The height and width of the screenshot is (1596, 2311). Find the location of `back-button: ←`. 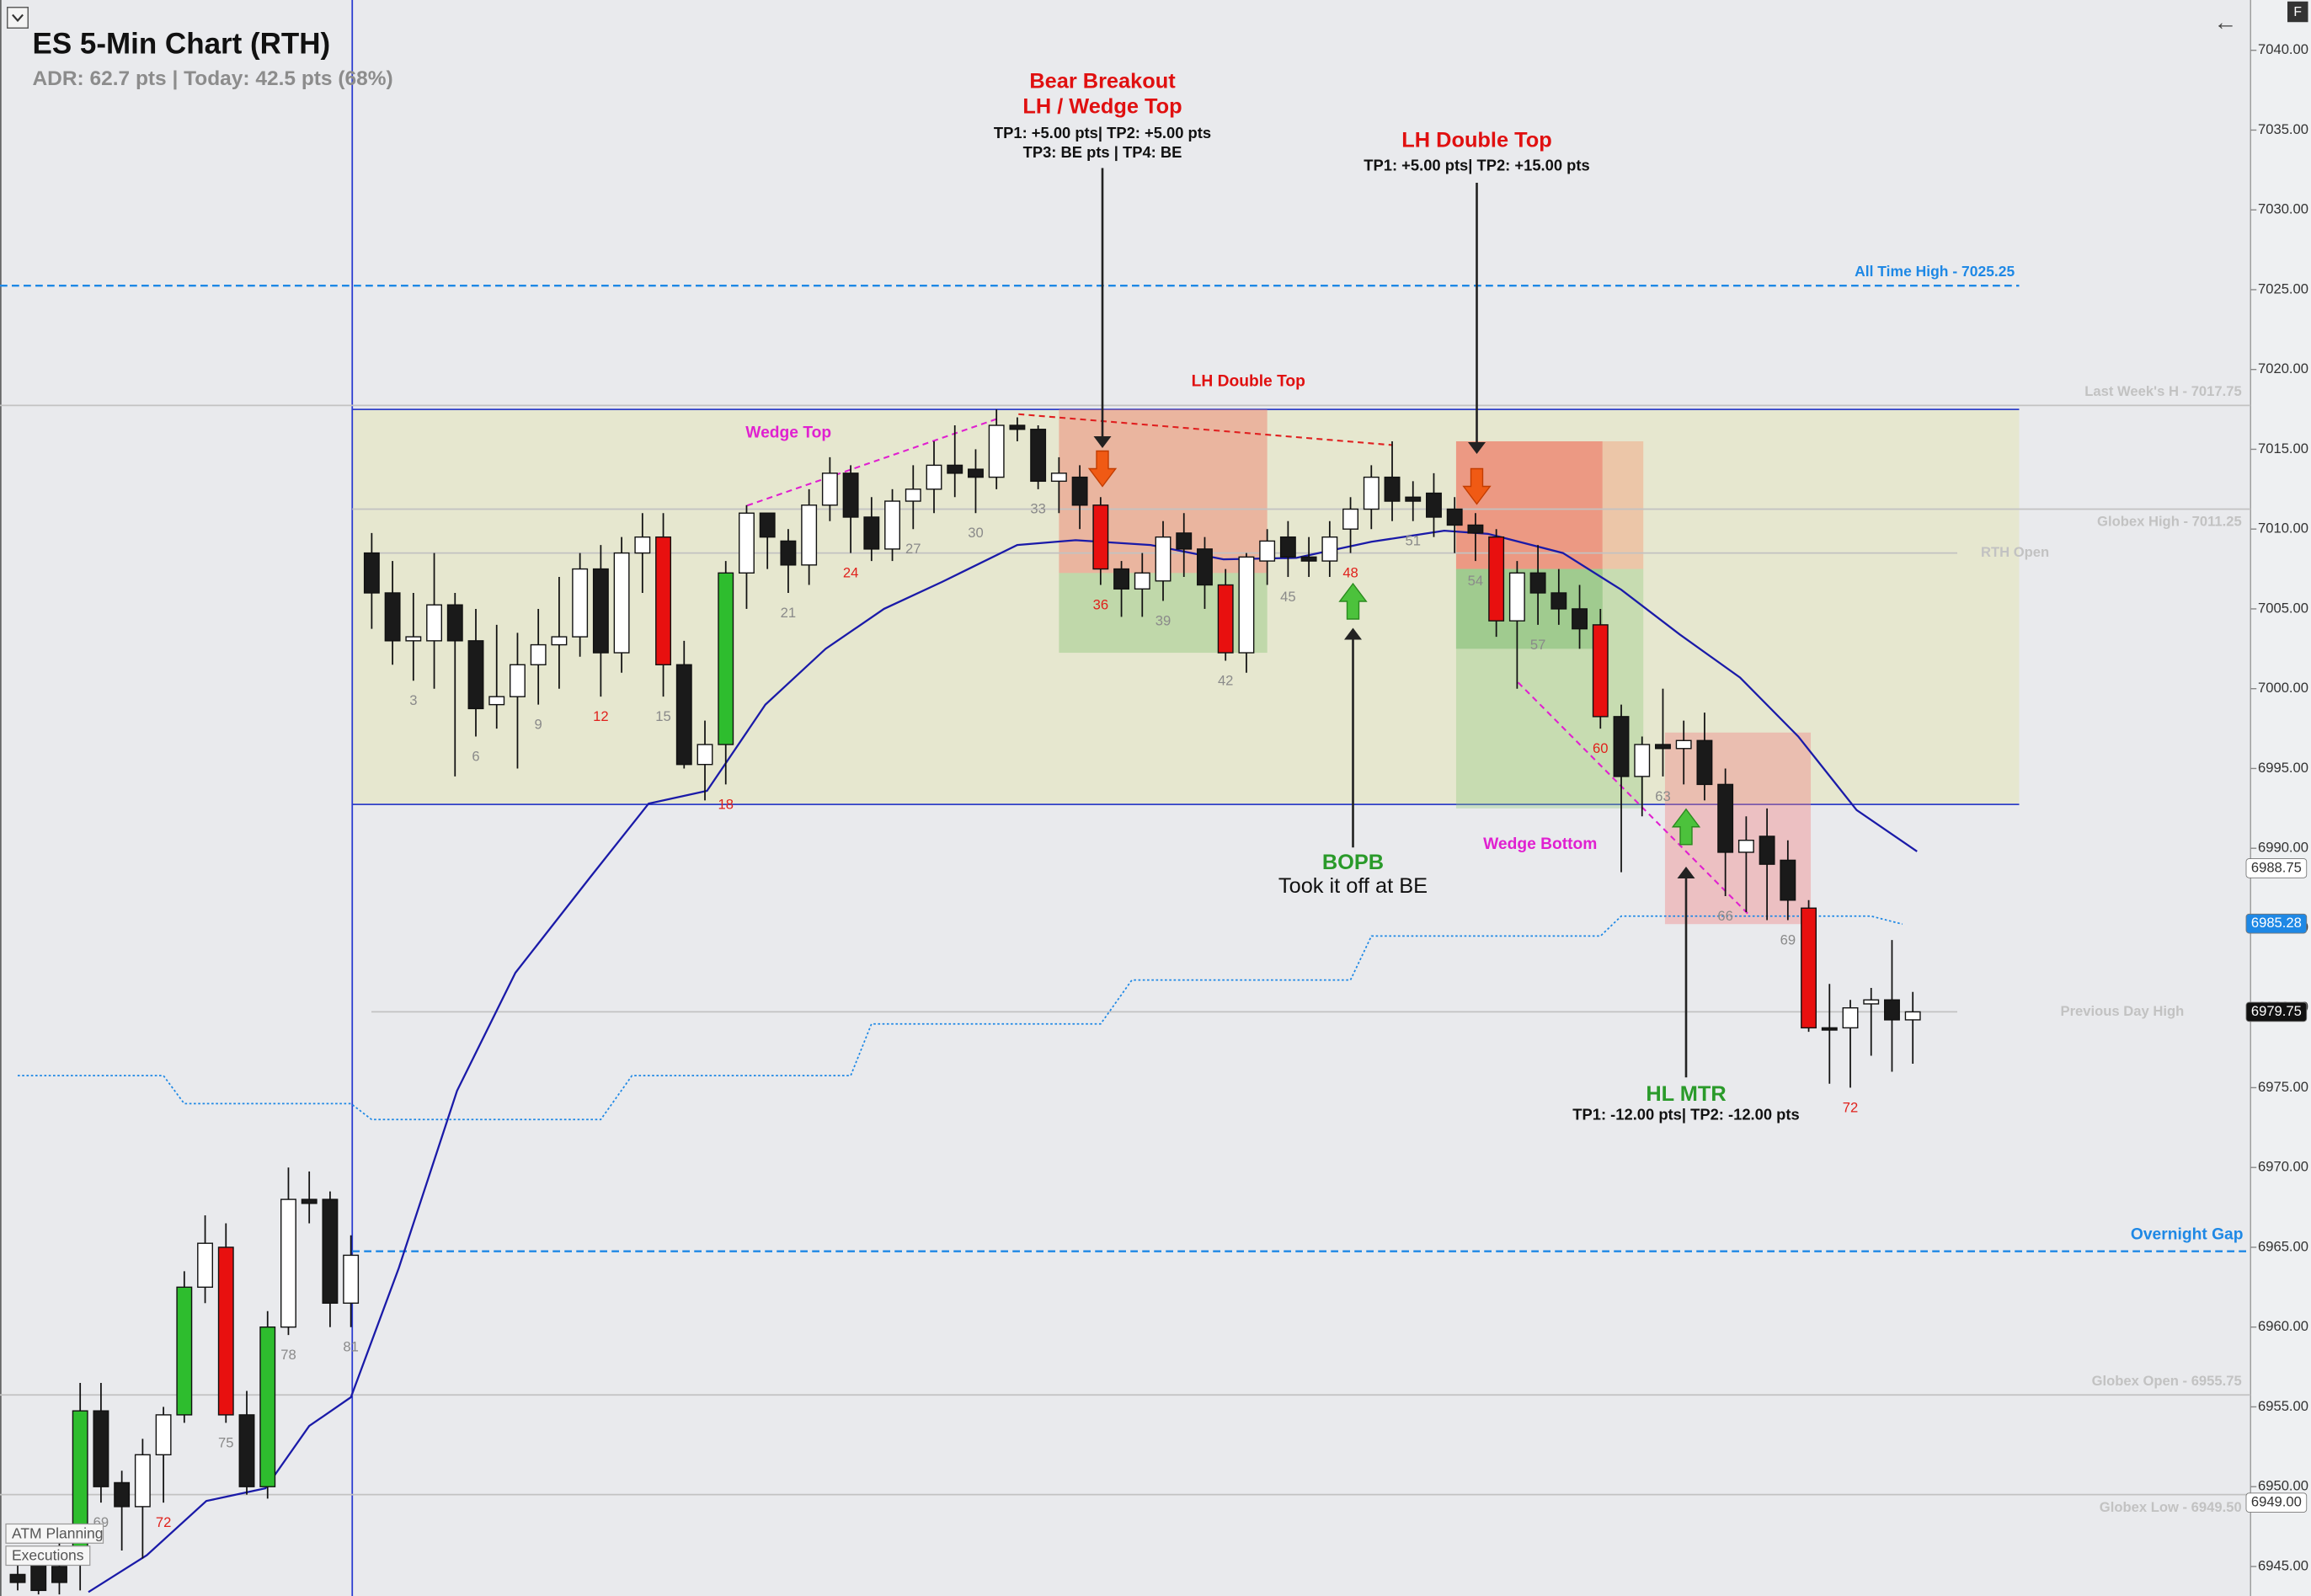

back-button: ← is located at coordinates (2226, 21).